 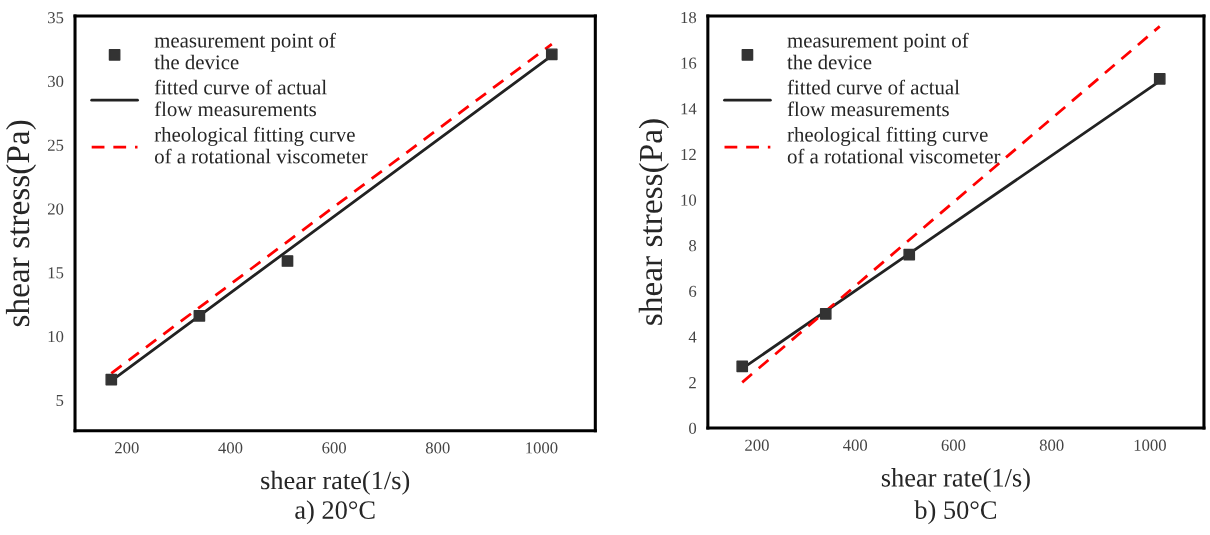 I want to click on y-tick-label: 0, so click(x=693, y=428).